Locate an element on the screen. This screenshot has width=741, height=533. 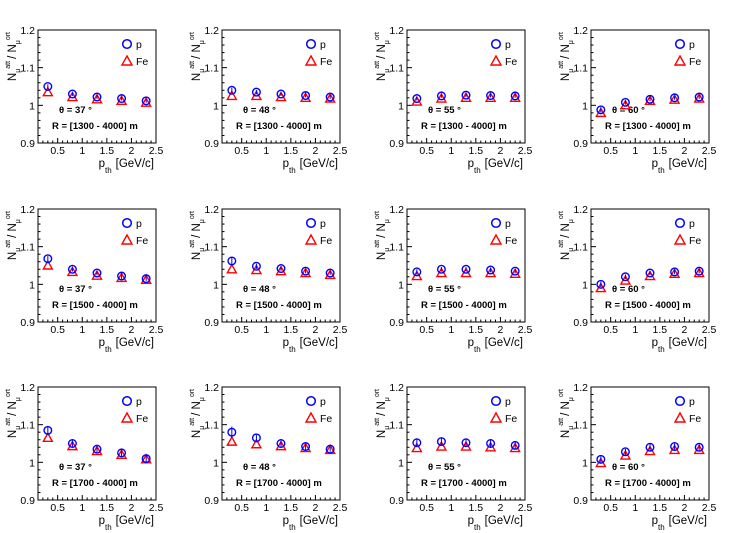
y-label-sup: ort is located at coordinates (8, 36).